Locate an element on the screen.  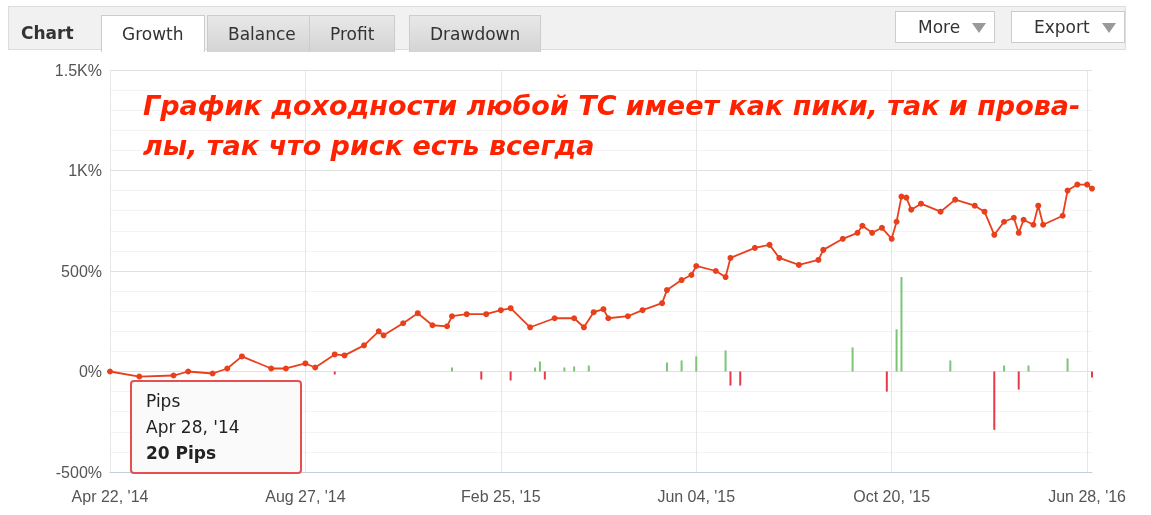
annotation: 20 Pips is located at coordinates (182, 453).